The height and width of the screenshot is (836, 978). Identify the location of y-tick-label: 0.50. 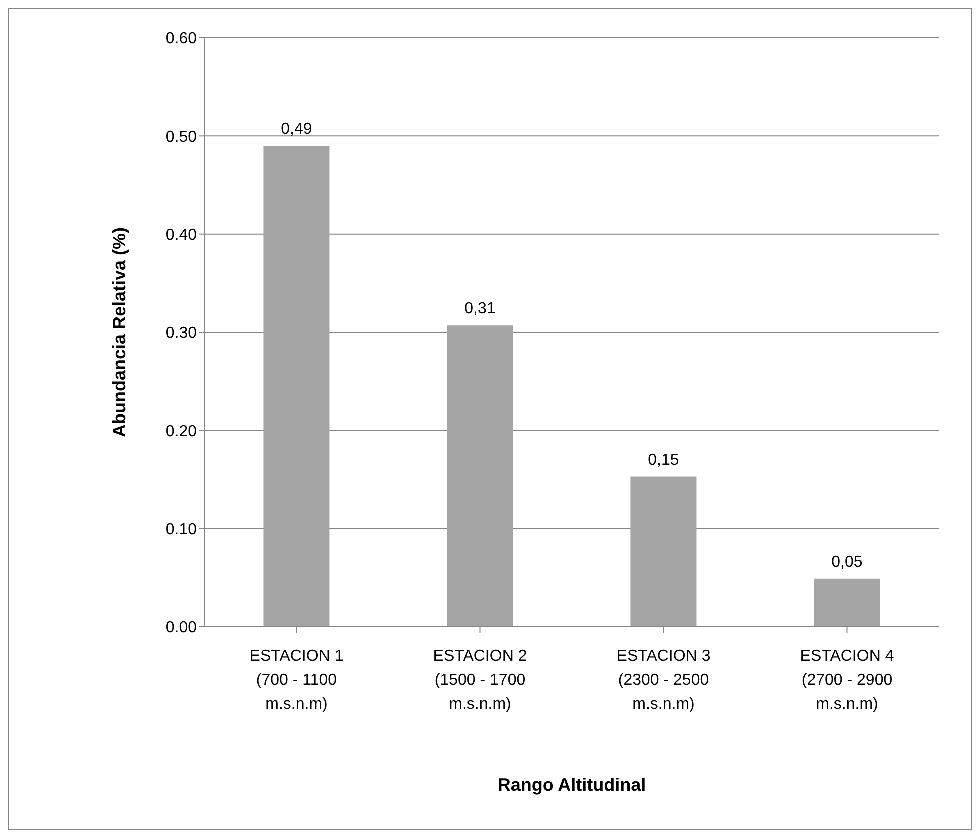
(182, 137).